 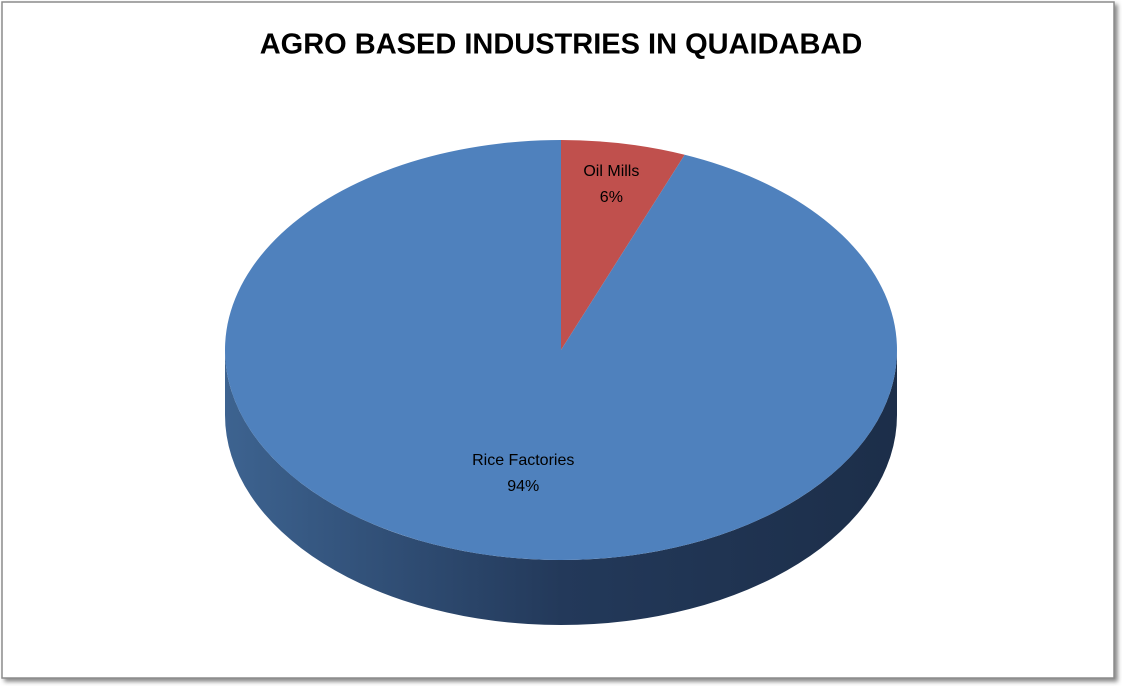 I want to click on slice-value-label: 94%, so click(x=523, y=486).